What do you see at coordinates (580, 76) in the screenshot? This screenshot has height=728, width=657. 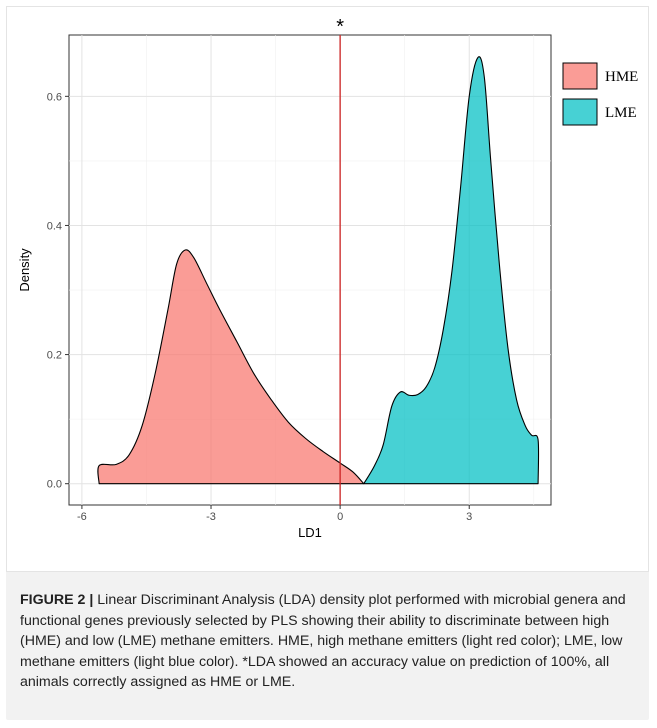 I see `legend-swatch-hme` at bounding box center [580, 76].